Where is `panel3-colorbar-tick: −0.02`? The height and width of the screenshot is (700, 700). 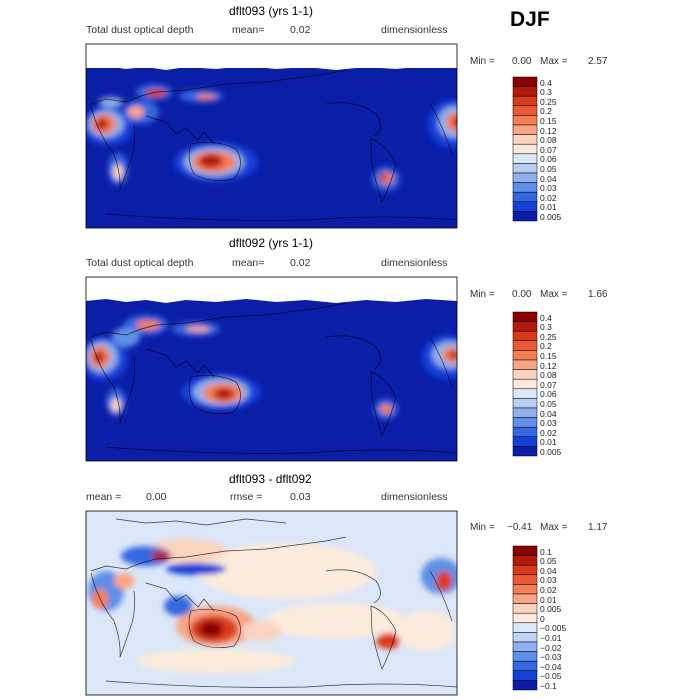 panel3-colorbar-tick: −0.02 is located at coordinates (551, 647).